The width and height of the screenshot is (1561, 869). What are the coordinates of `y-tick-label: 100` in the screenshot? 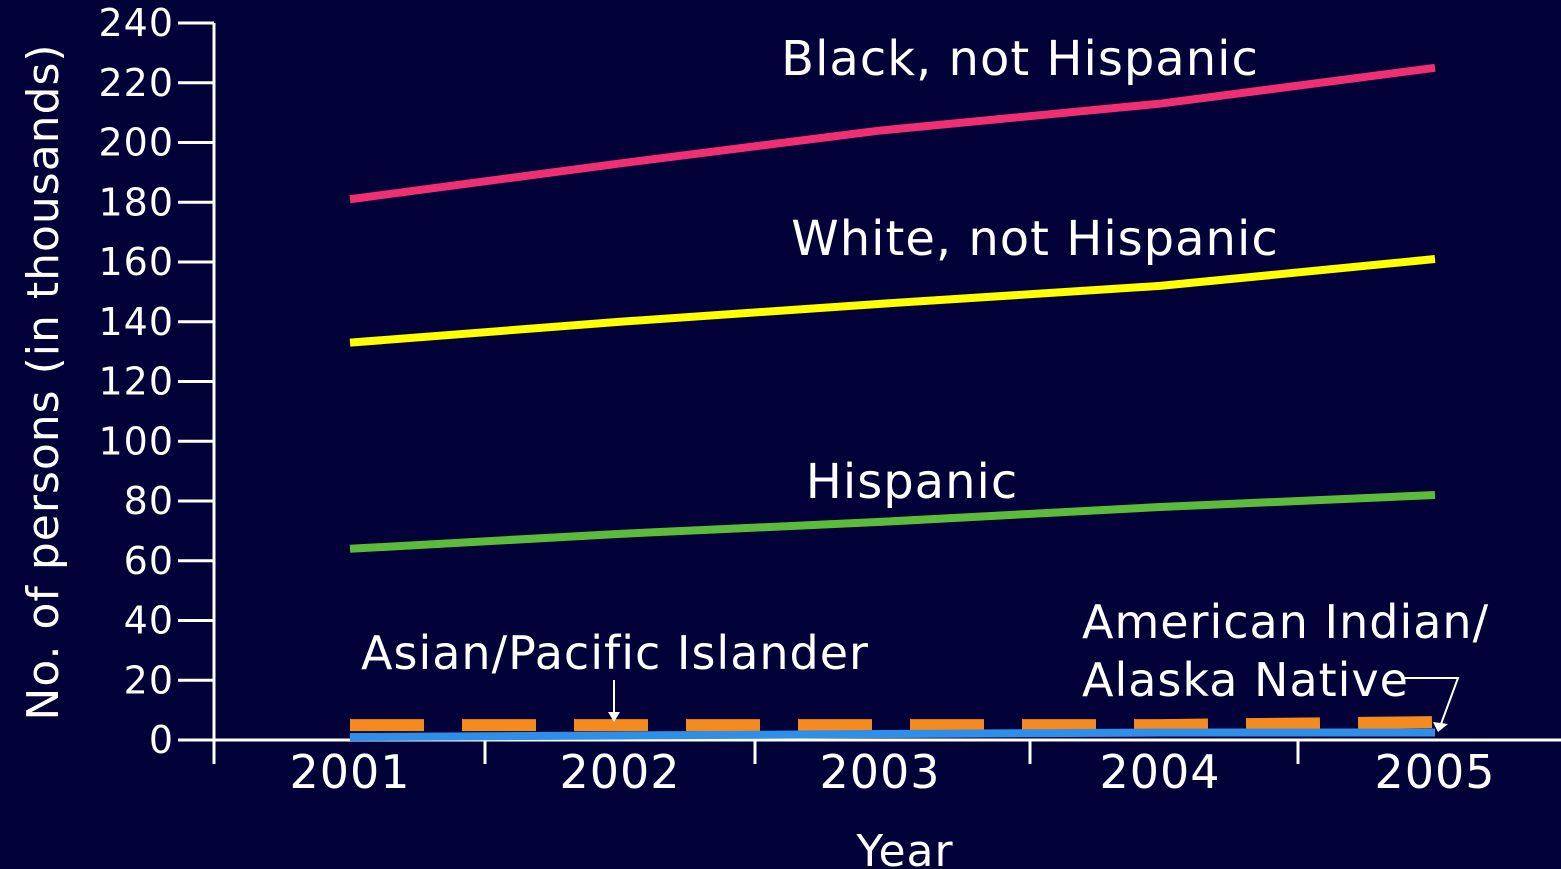 It's located at (136, 441).